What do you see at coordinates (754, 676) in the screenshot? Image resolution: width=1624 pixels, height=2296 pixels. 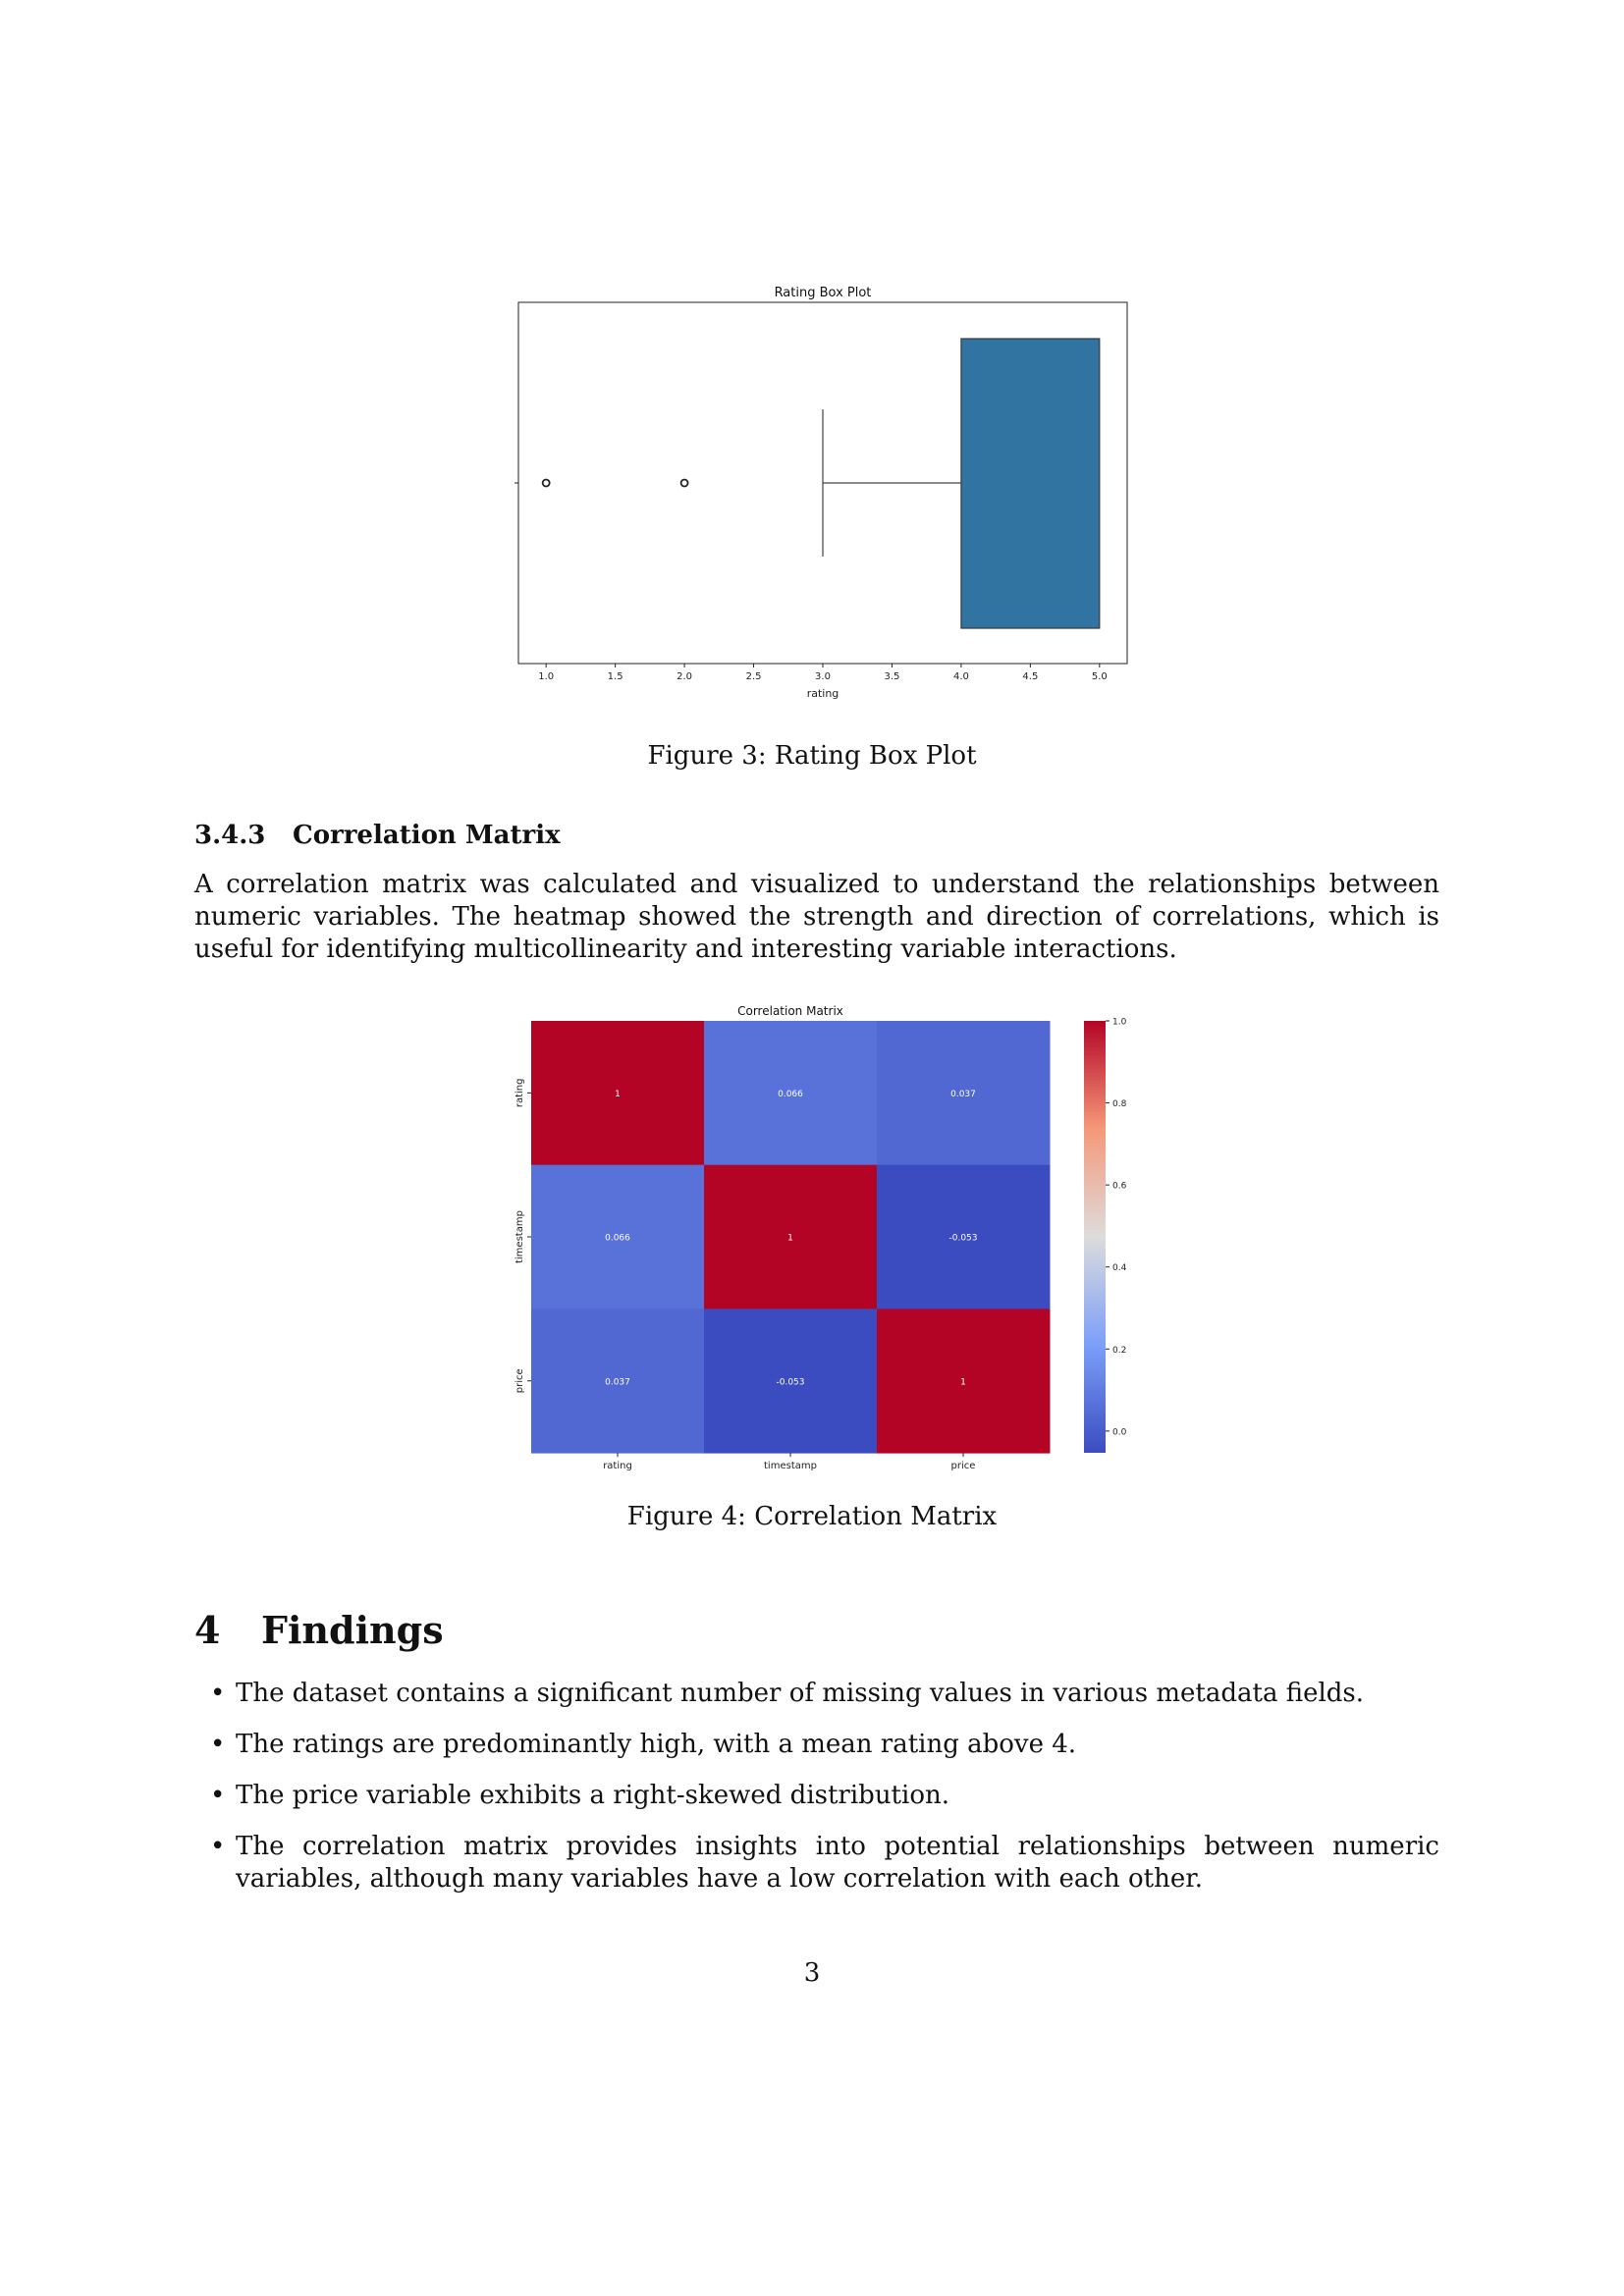 I see `x-tick-label: 2.5` at bounding box center [754, 676].